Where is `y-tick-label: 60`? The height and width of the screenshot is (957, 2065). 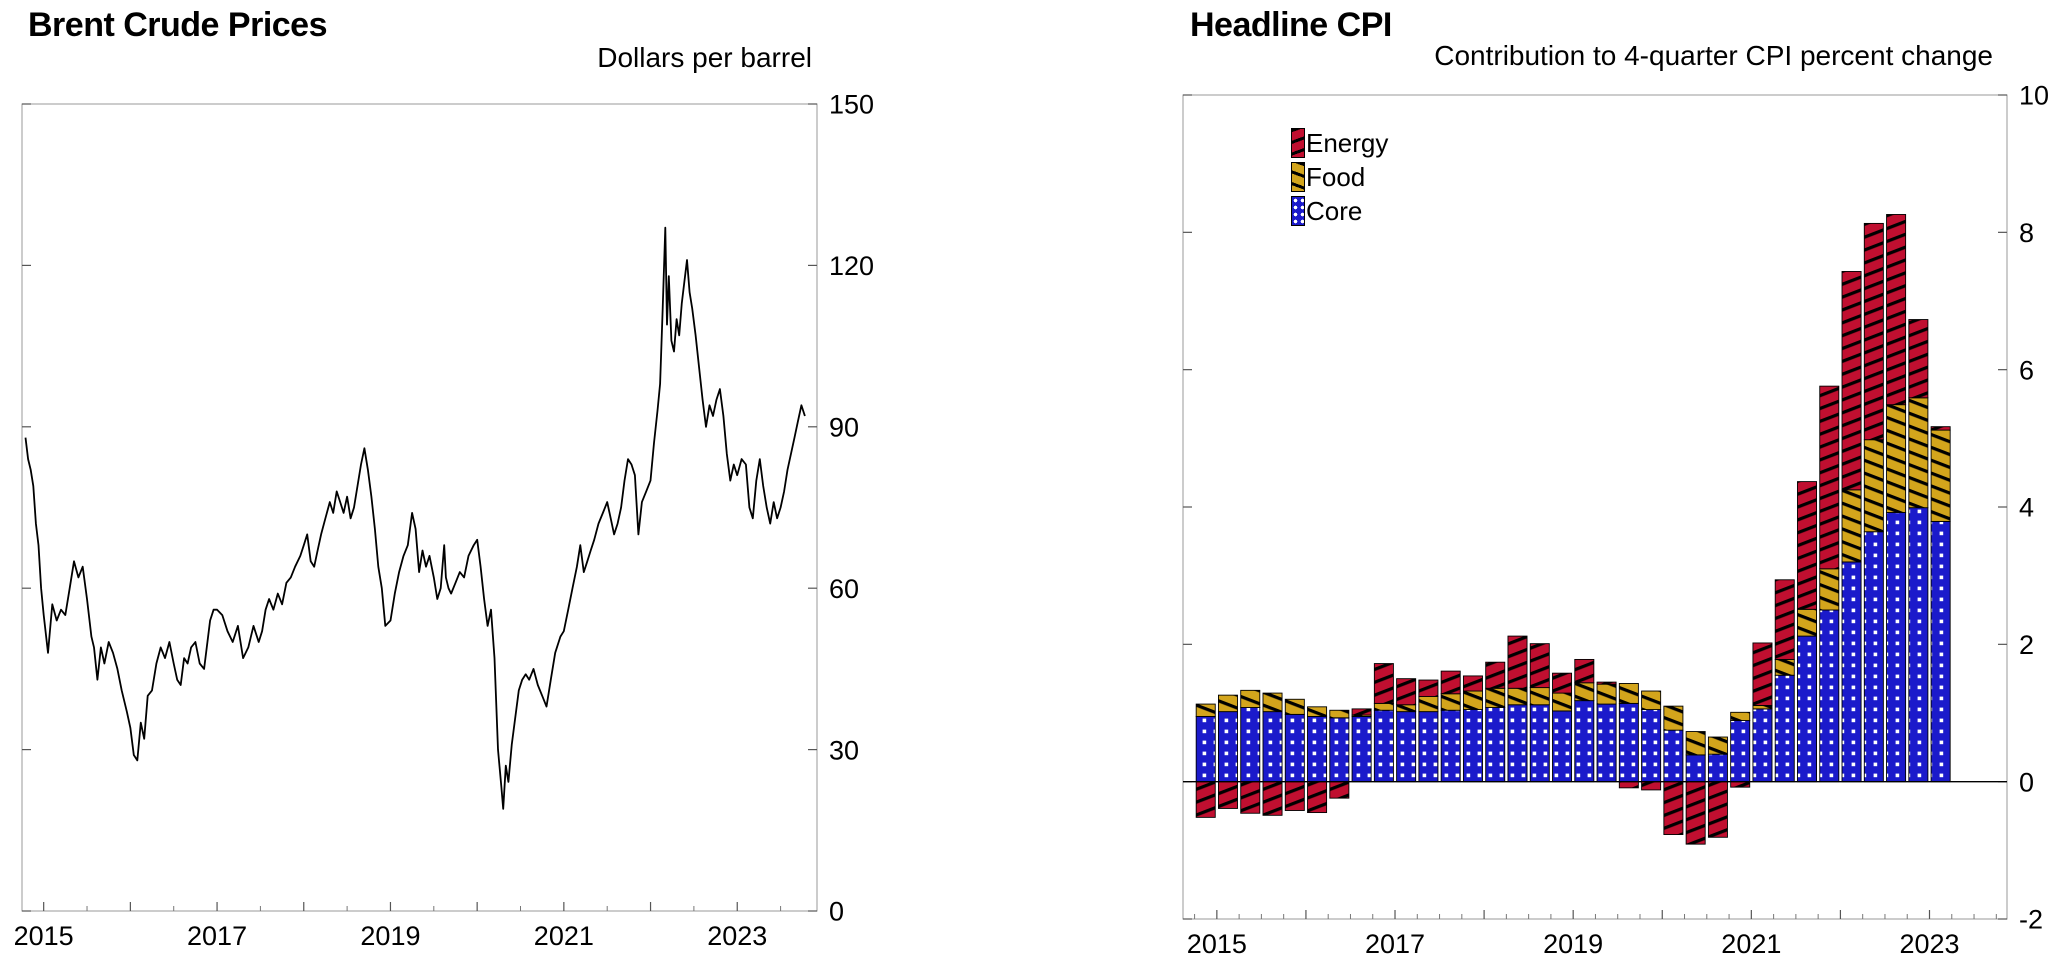
y-tick-label: 60 is located at coordinates (844, 589).